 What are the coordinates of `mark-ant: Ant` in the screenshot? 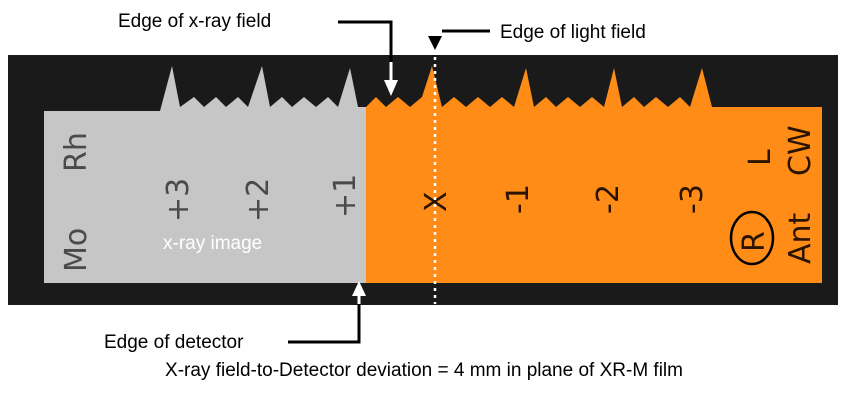 It's located at (800, 238).